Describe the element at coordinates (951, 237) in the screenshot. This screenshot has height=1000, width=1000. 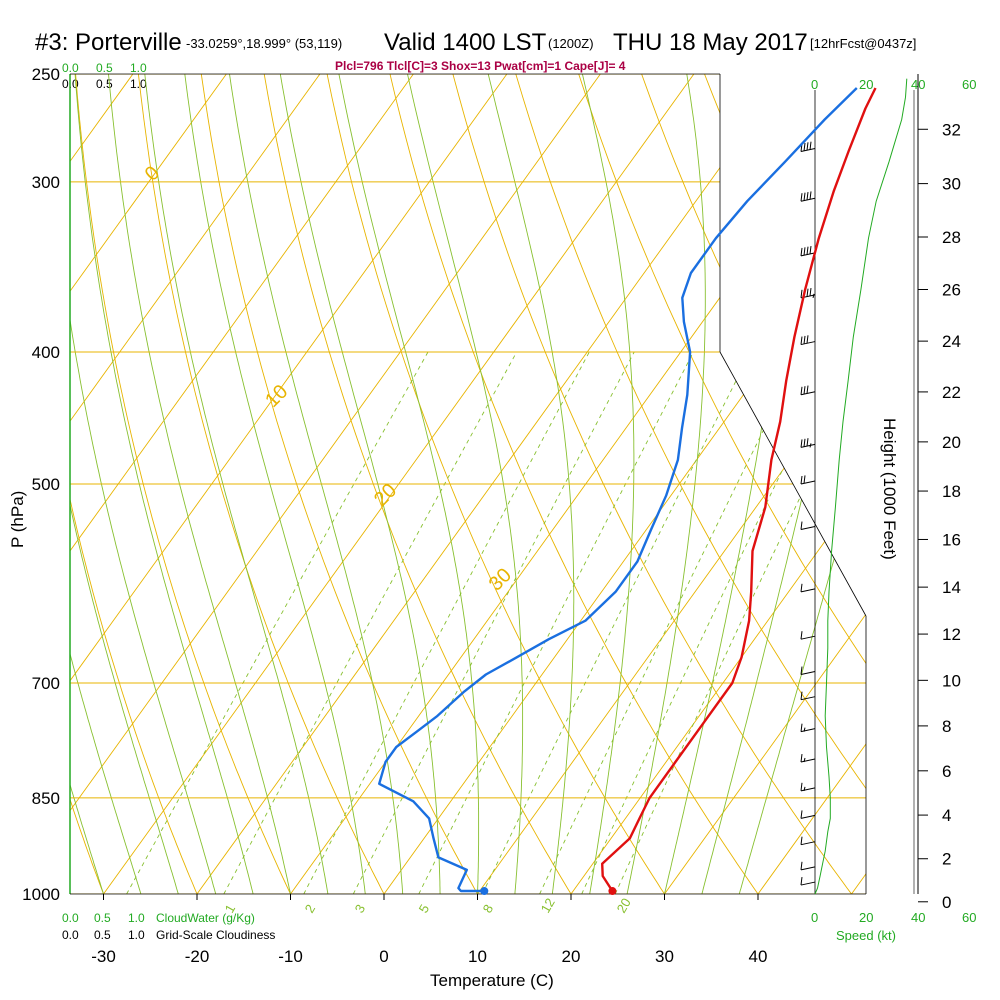
I see `height-tick-label: 28` at that location.